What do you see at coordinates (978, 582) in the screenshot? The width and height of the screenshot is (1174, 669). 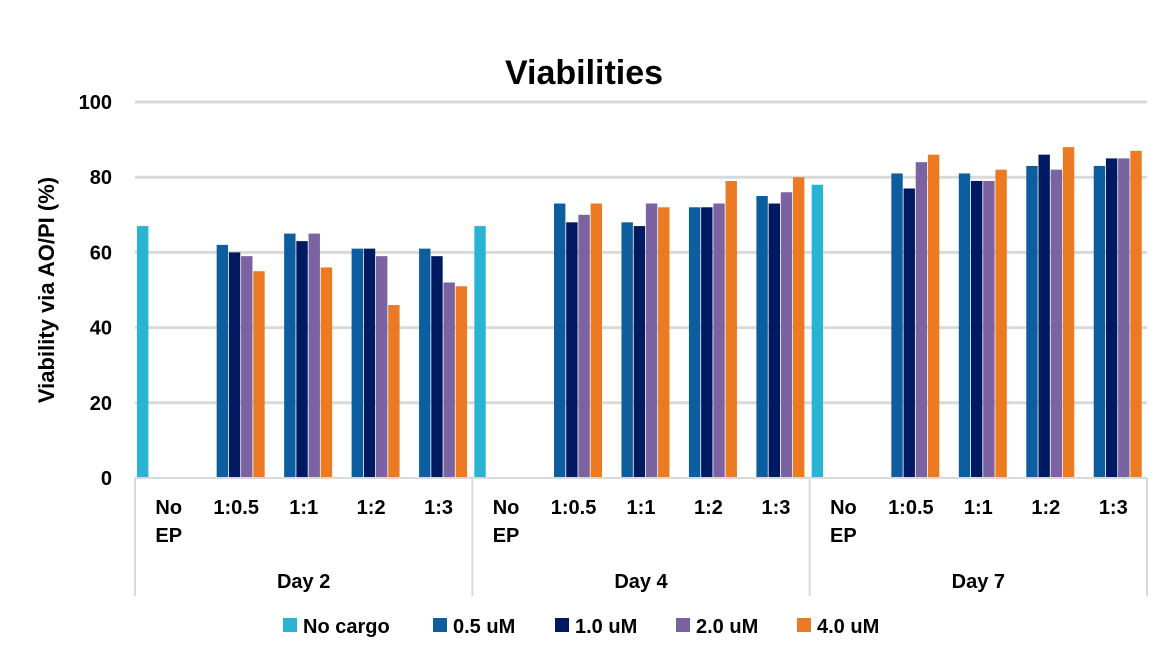 I see `group-label: Day 7` at bounding box center [978, 582].